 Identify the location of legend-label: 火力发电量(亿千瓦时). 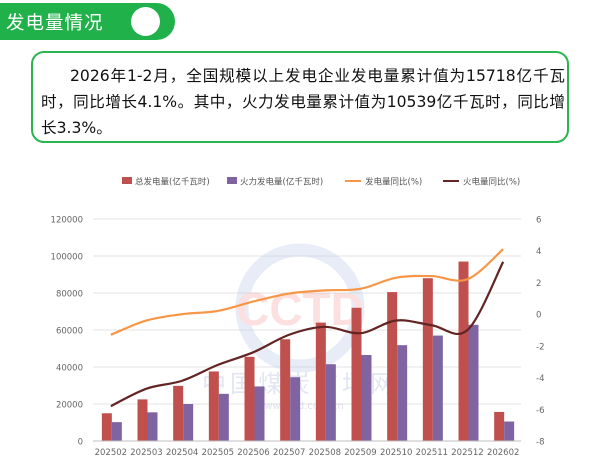
(281, 182).